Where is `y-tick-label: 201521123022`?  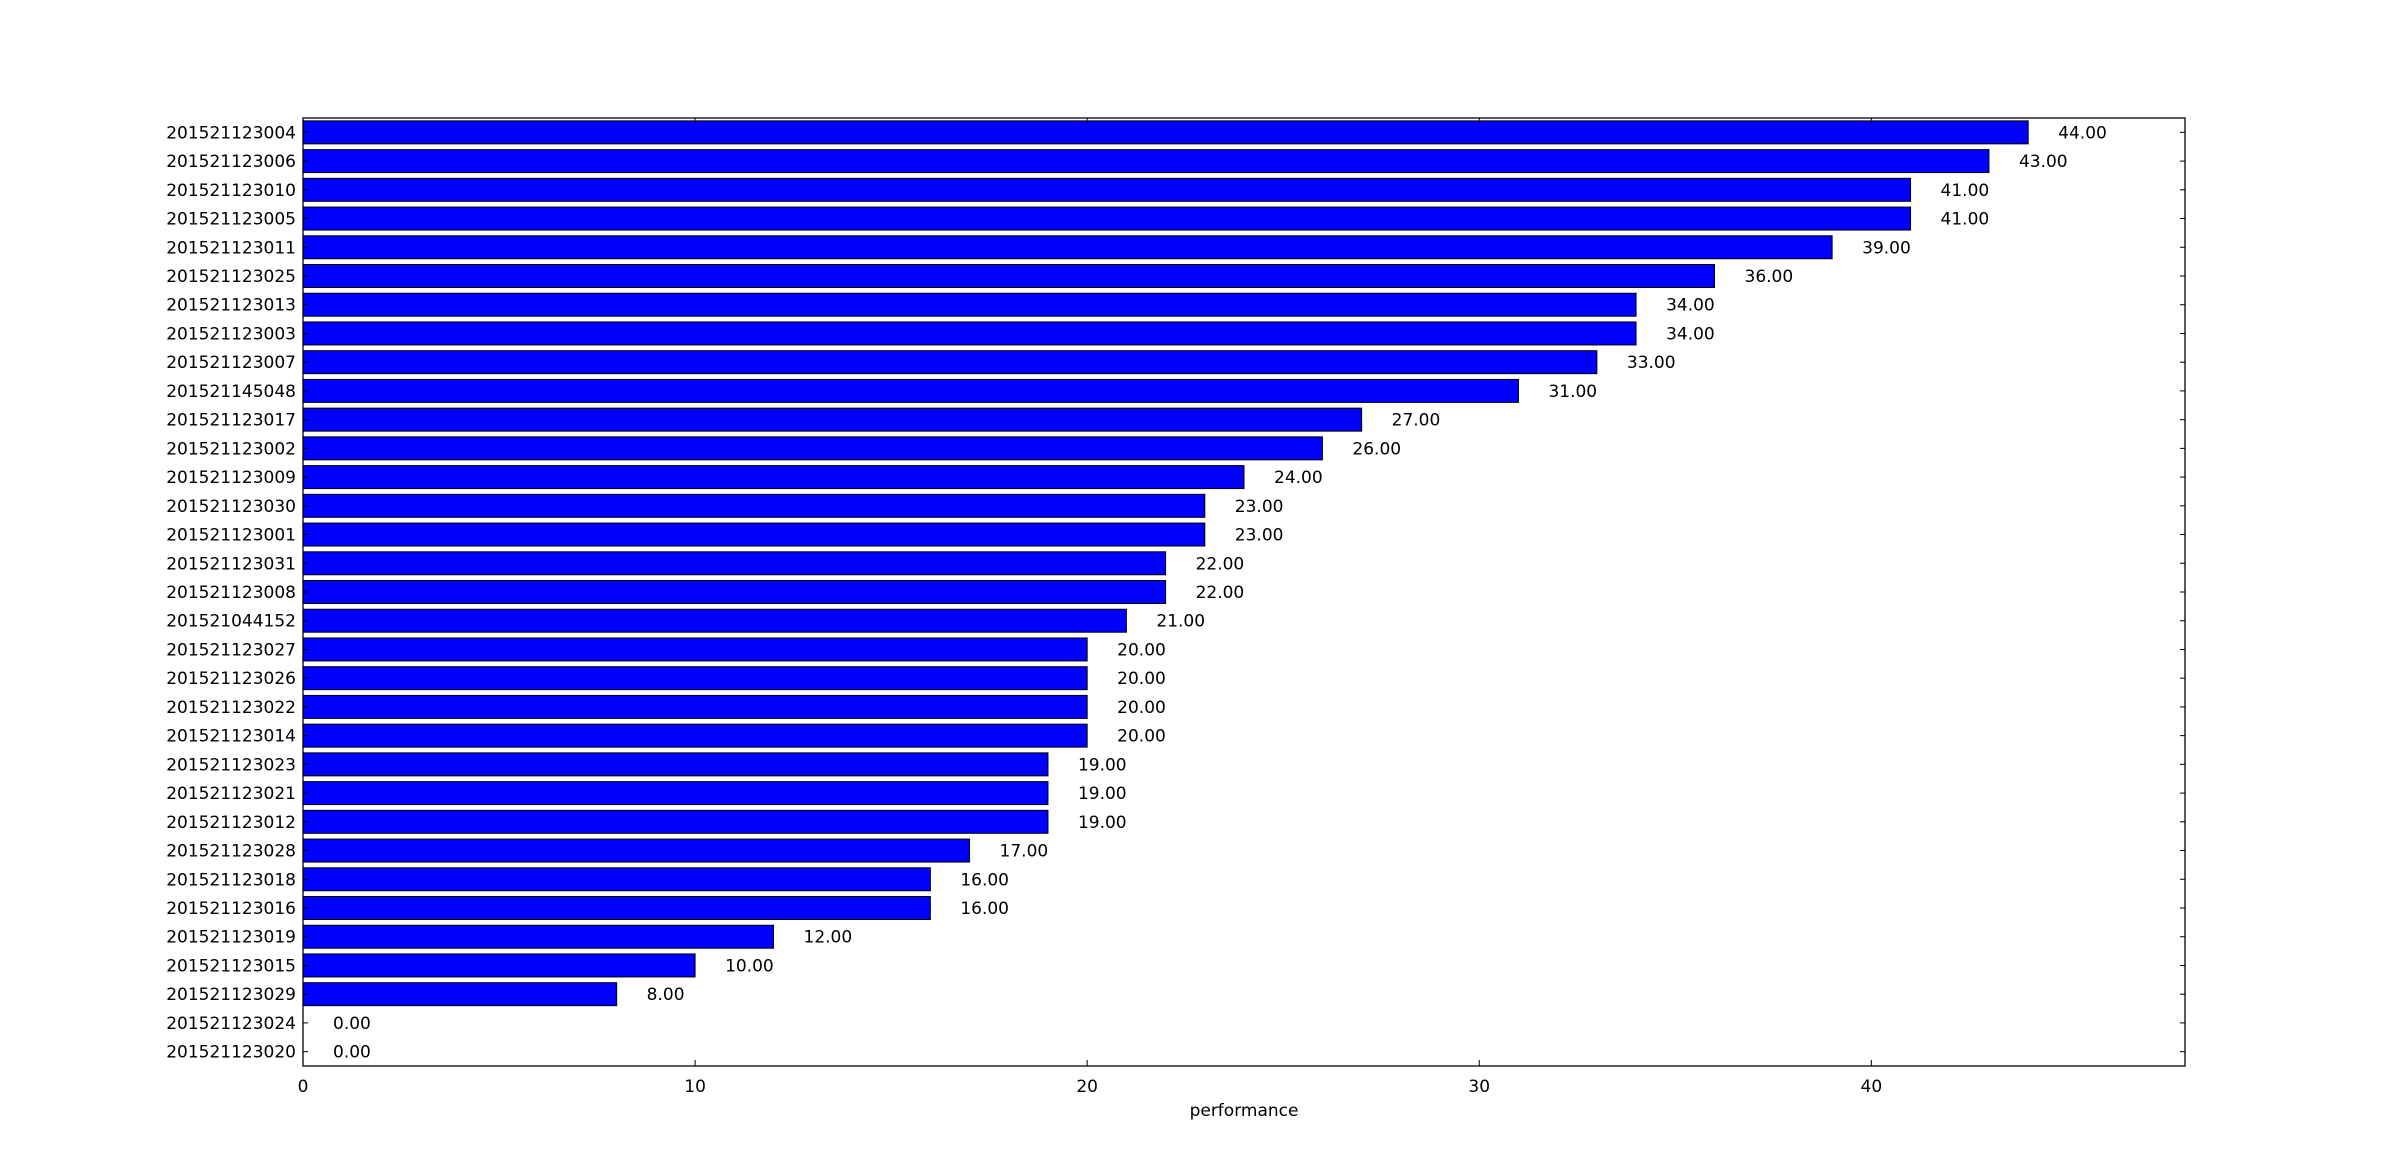 y-tick-label: 201521123022 is located at coordinates (231, 708).